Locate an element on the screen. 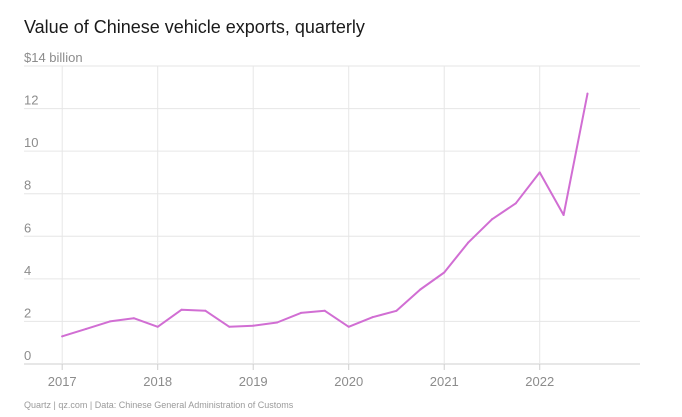 This screenshot has height=417, width=682. y-tick-label: 12 is located at coordinates (31, 100).